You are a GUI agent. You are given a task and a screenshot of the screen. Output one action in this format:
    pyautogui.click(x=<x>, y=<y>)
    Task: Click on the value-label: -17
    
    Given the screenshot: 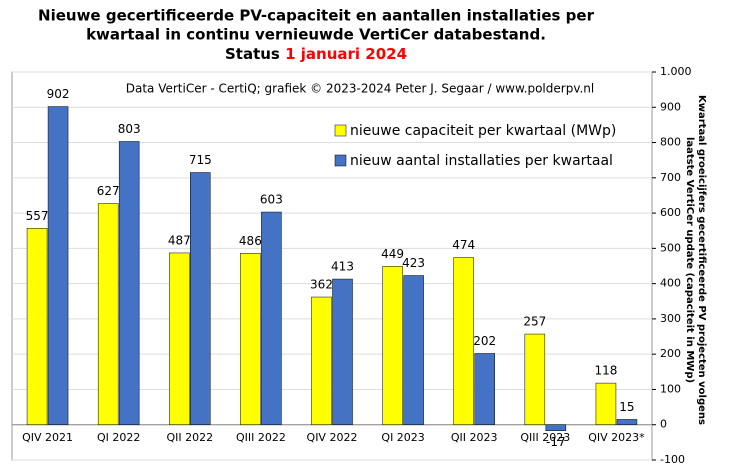 What is the action you would take?
    pyautogui.click(x=556, y=442)
    